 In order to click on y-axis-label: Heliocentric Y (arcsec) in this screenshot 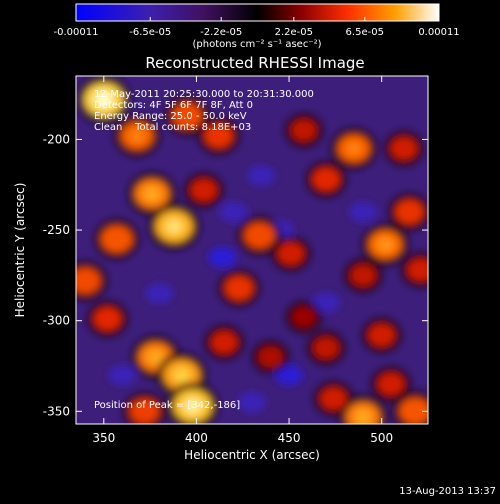, I will do `click(20, 250)`.